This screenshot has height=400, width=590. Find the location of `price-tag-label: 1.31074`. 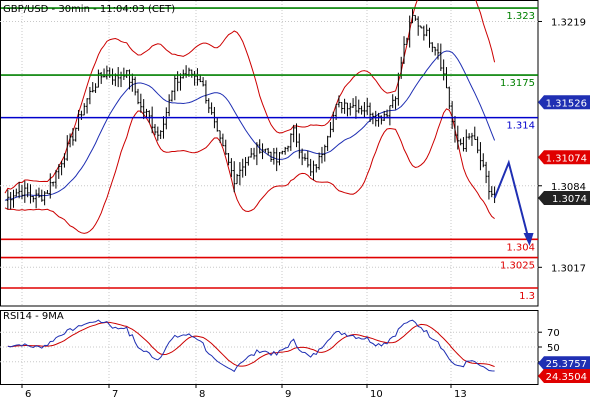

price-tag-label: 1.31074 is located at coordinates (566, 158).